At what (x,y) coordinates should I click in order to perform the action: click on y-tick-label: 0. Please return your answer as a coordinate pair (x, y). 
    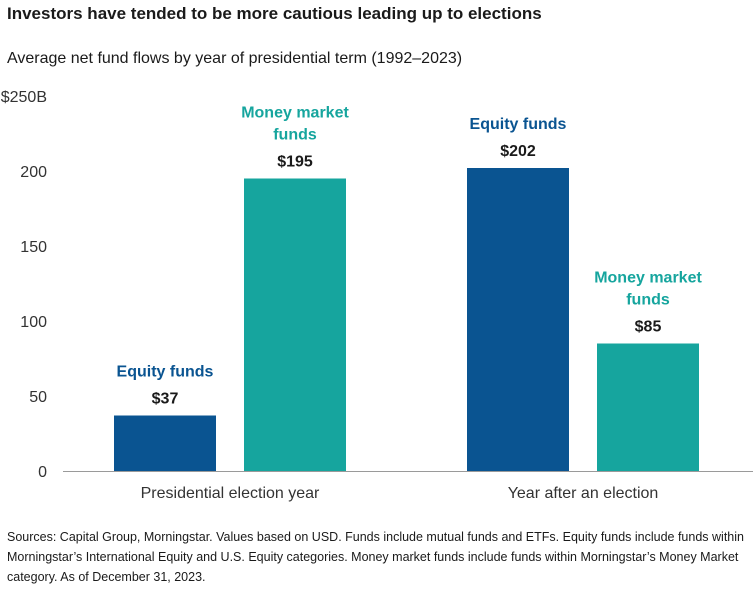
    Looking at the image, I should click on (42, 472).